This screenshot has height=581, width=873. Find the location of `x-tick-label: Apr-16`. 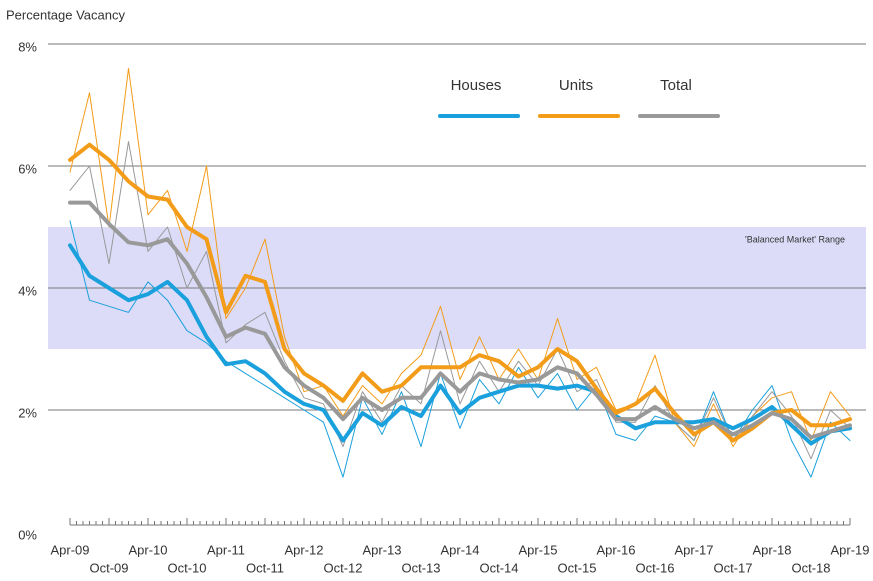

x-tick-label: Apr-16 is located at coordinates (615, 549).